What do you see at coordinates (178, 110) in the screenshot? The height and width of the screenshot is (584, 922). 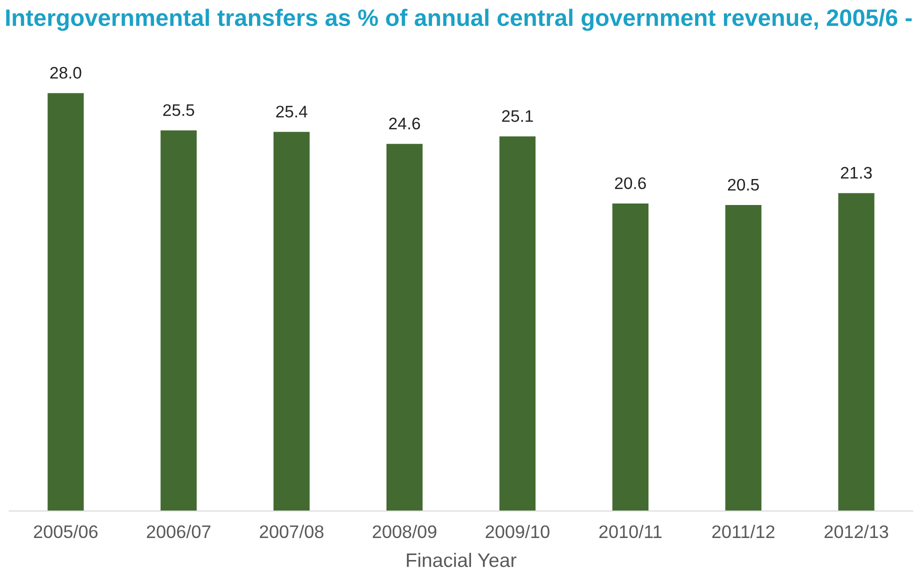 I see `data-label: 25.5` at bounding box center [178, 110].